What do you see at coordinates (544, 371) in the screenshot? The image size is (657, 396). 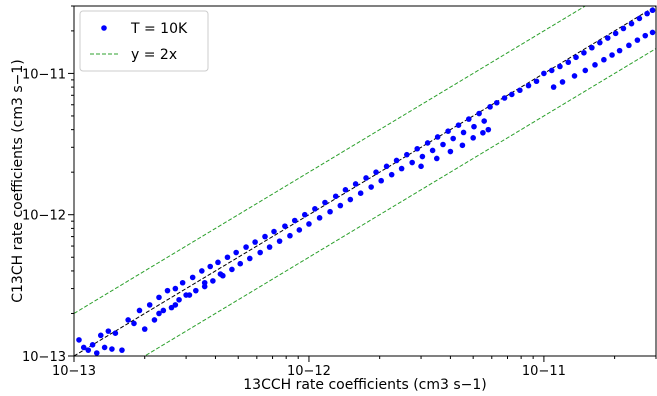 I see `x-tick-label: 10−11` at bounding box center [544, 371].